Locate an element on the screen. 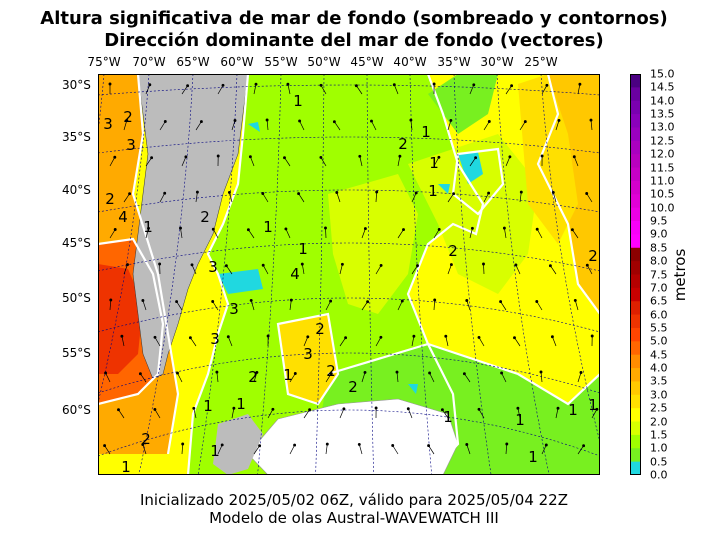 This screenshot has width=708, height=537. colorbar-tick-label: 14.5 is located at coordinates (662, 87).